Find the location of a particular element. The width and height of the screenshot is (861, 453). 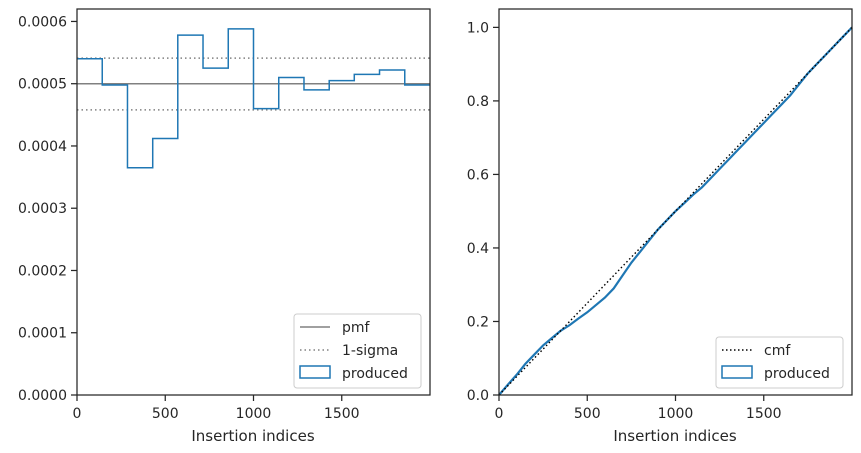

left-x-axis-label: Insertion indices is located at coordinates (252, 436).